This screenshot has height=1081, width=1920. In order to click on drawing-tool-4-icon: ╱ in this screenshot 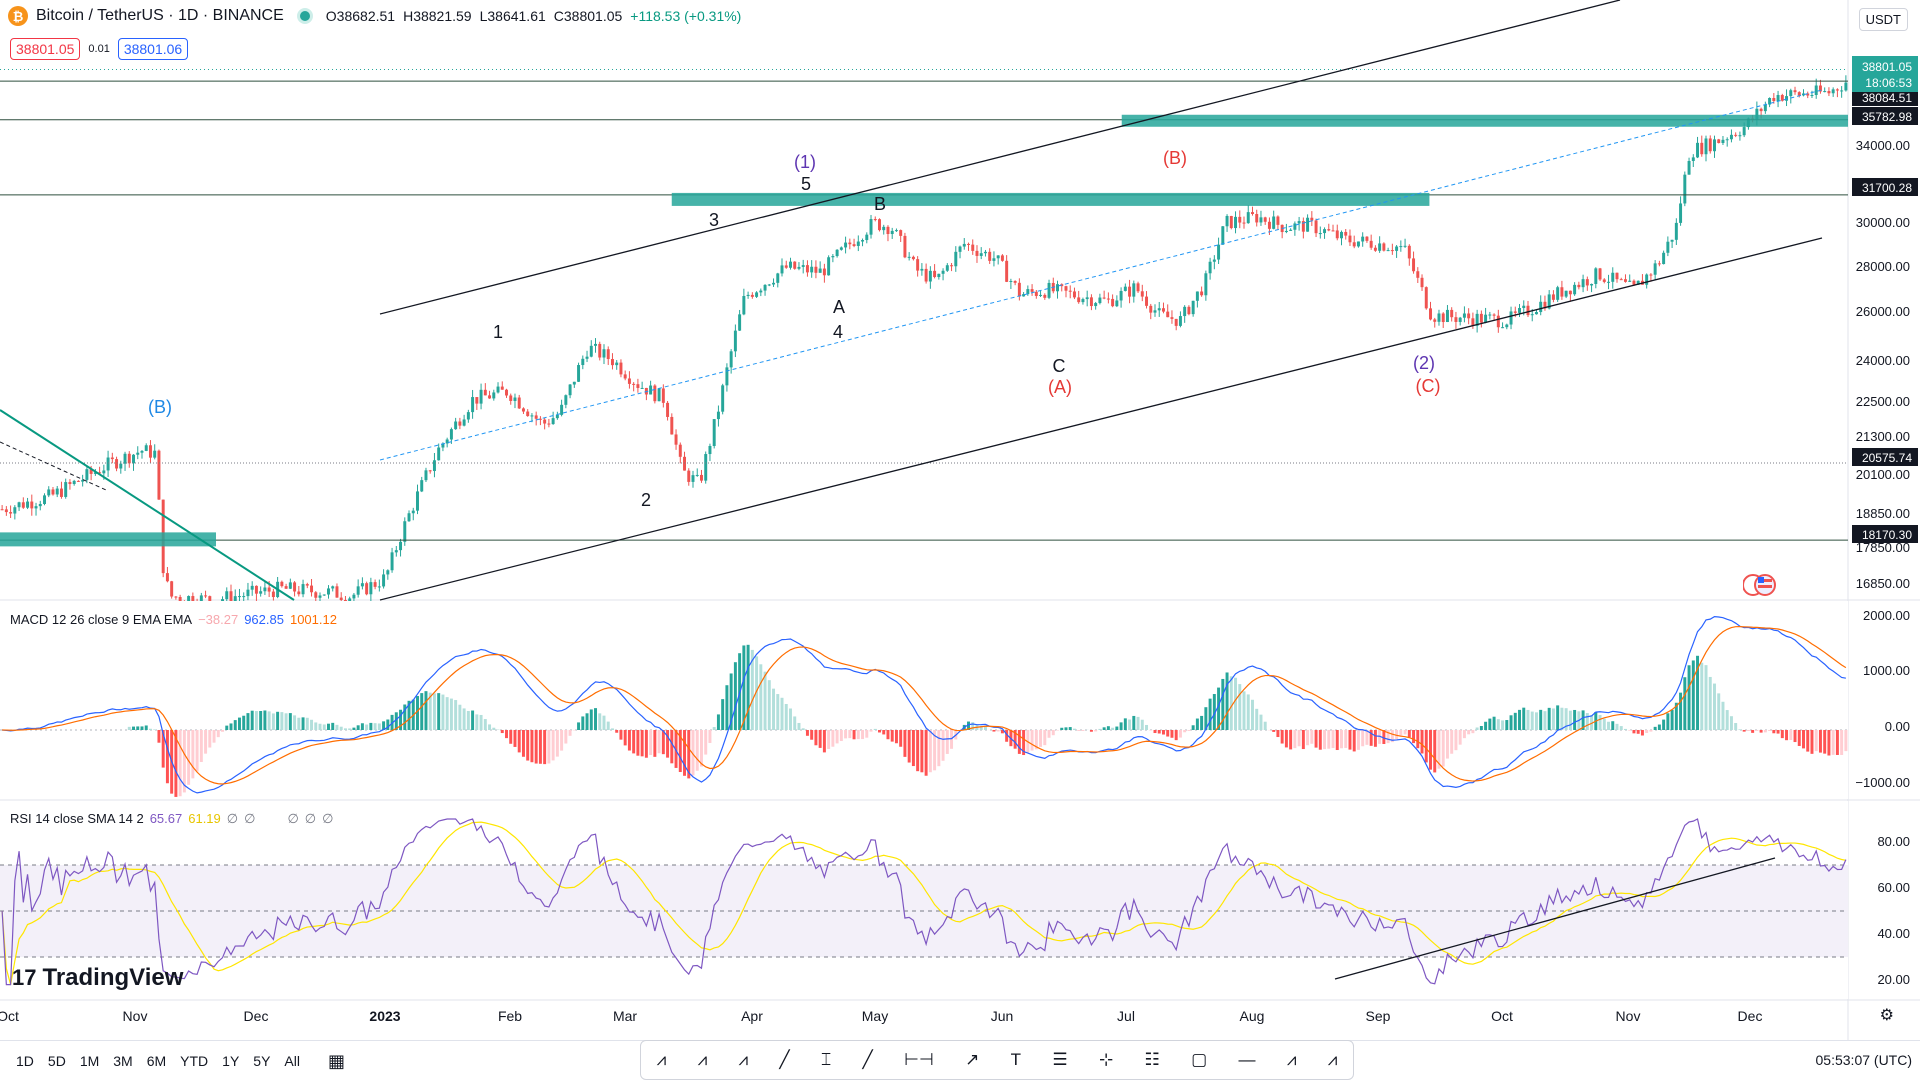, I will do `click(784, 1060)`.